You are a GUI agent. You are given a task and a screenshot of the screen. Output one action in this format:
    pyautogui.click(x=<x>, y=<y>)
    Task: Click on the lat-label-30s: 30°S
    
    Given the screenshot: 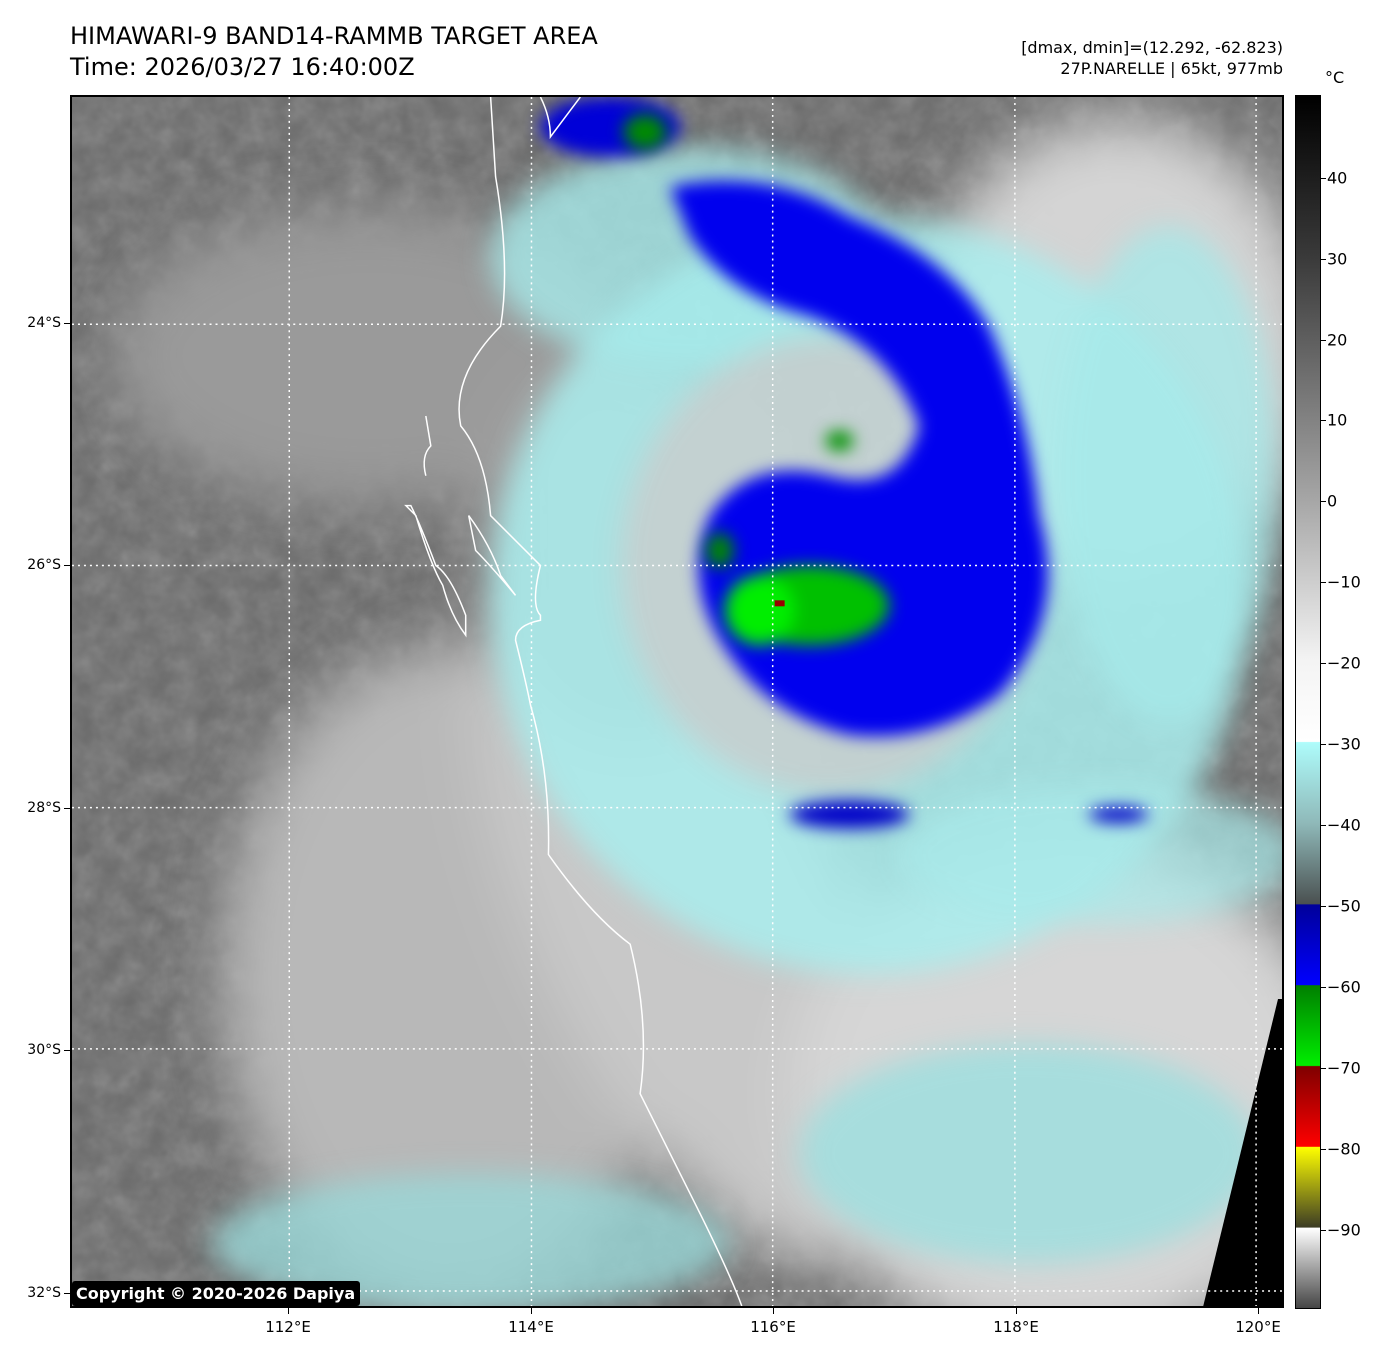 What is the action you would take?
    pyautogui.click(x=44, y=1050)
    